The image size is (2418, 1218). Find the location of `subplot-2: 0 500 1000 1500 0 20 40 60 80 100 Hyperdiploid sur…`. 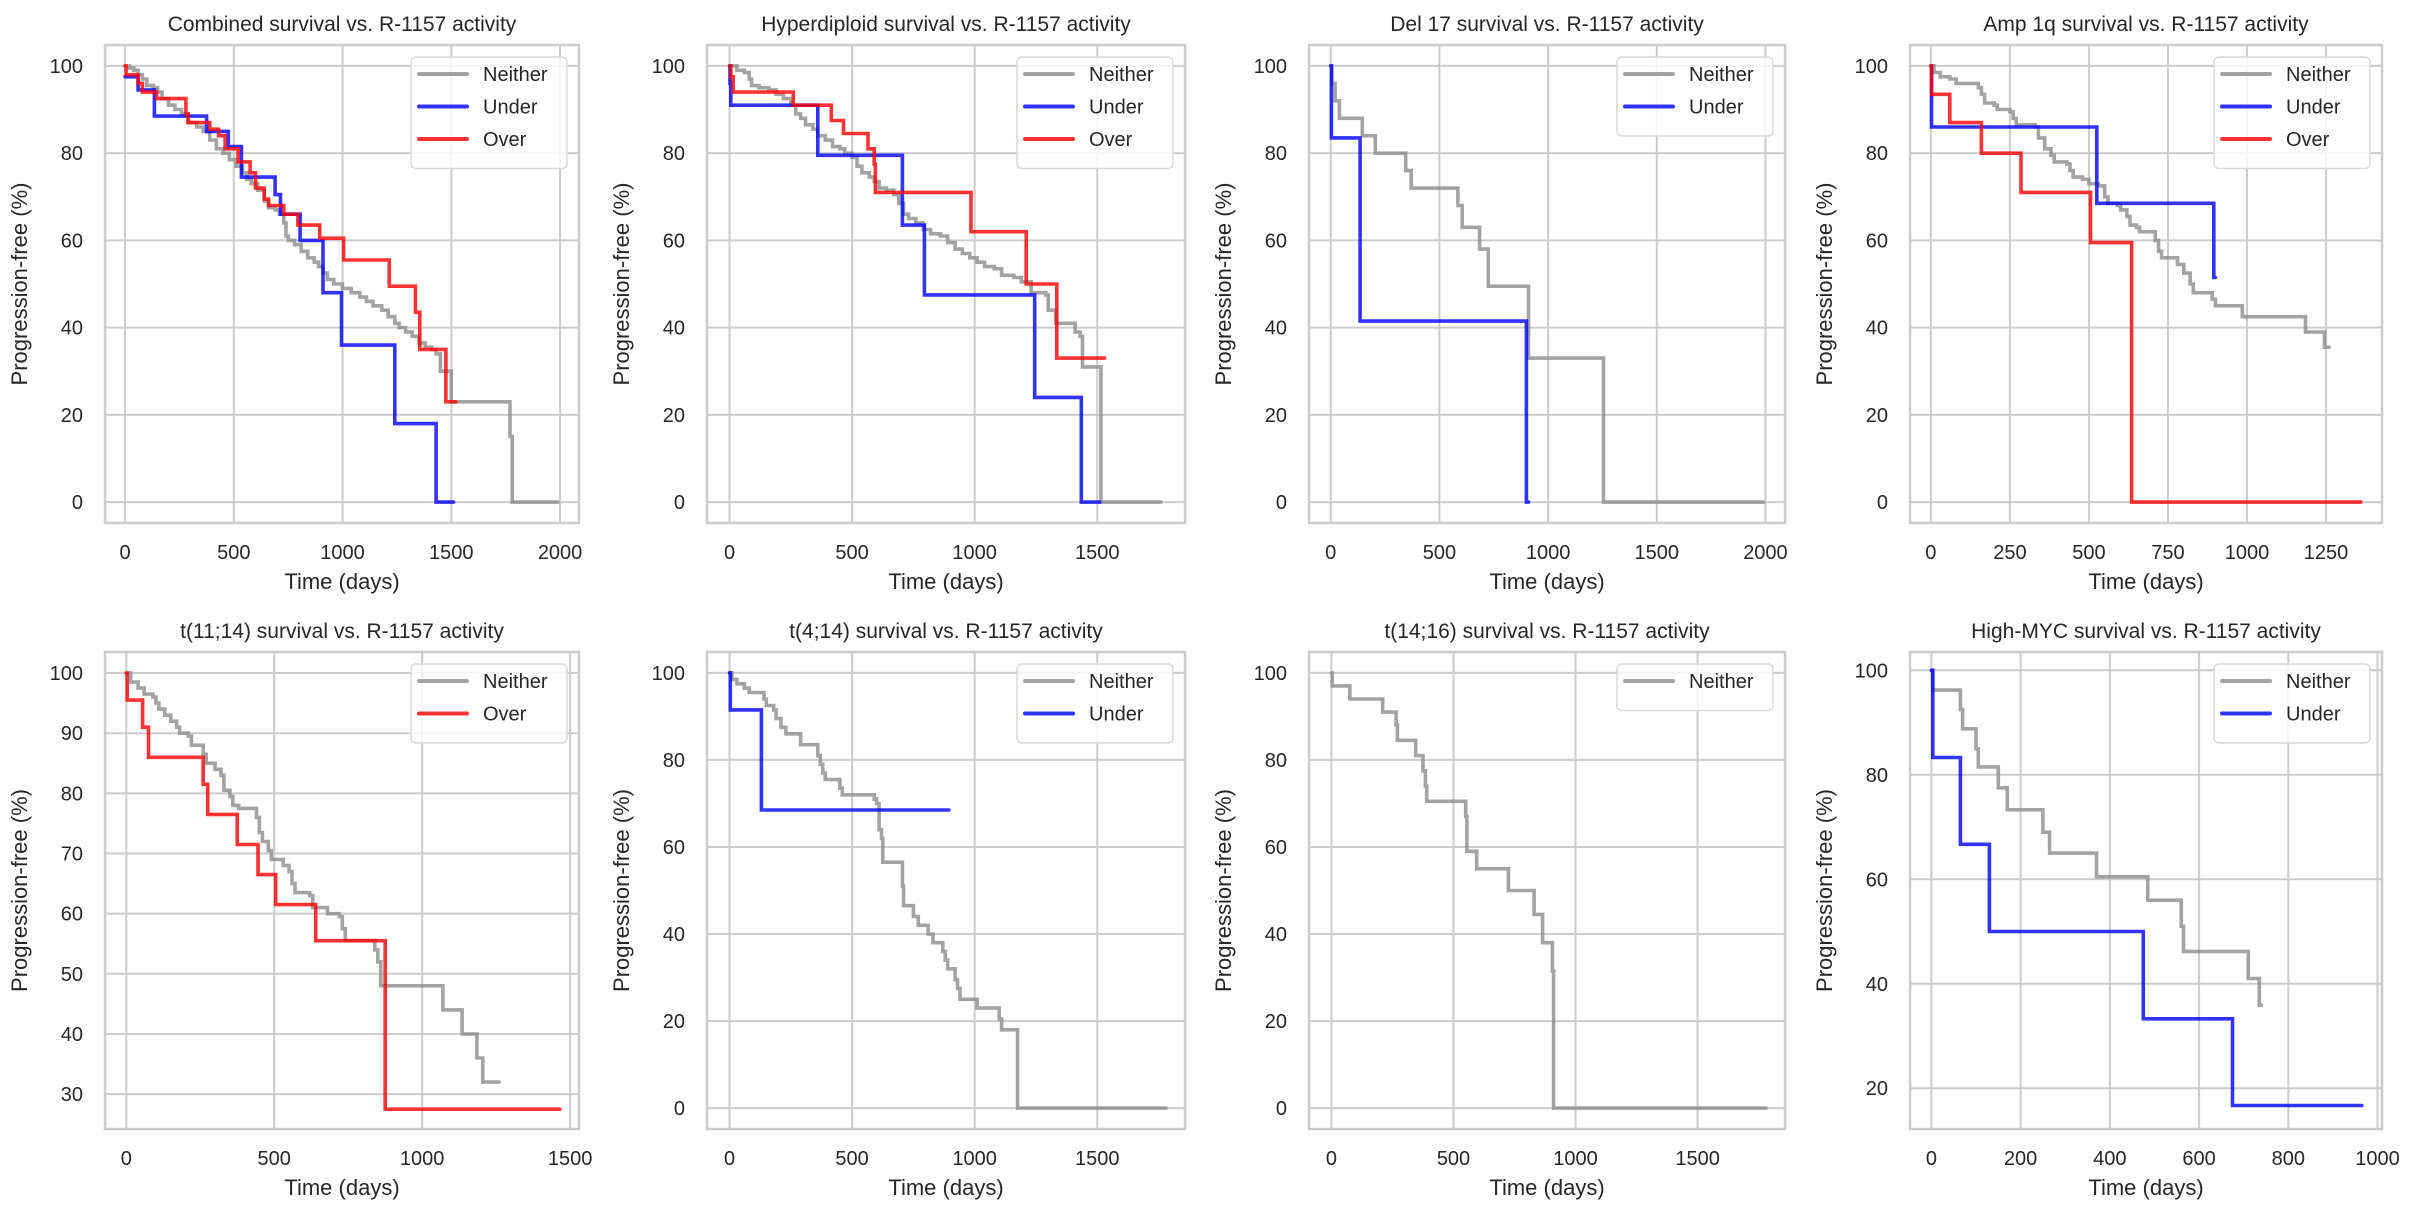

subplot-2: 0 500 1000 1500 0 20 40 60 80 100 Hyperdiploid sur… is located at coordinates (898, 303).